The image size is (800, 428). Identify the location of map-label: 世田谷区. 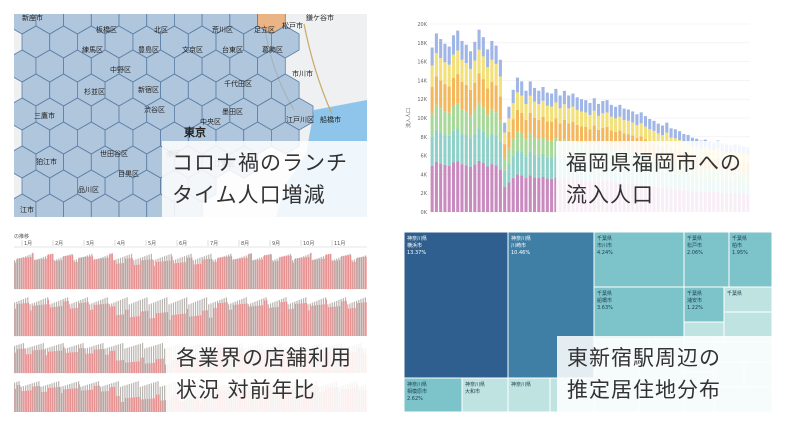
(114, 153).